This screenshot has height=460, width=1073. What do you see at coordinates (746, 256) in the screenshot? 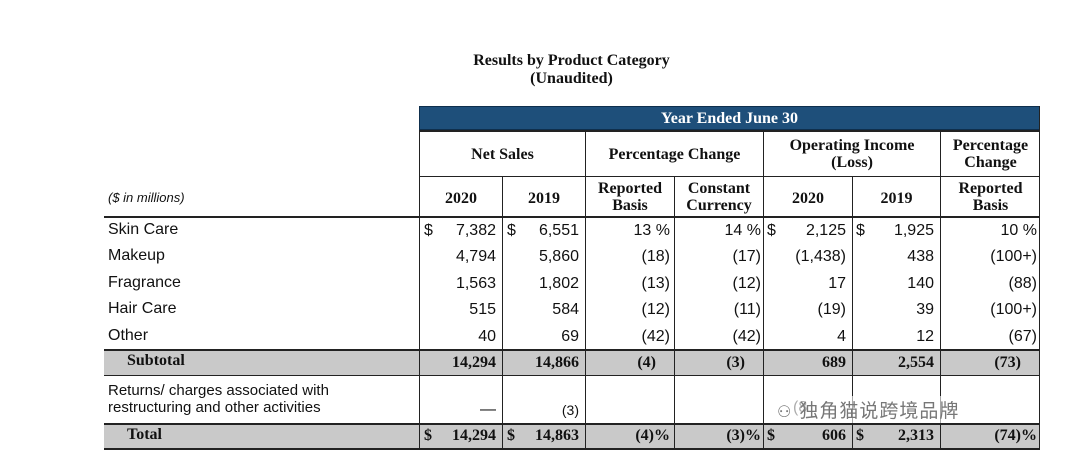
I see `cell-cc: (17)` at bounding box center [746, 256].